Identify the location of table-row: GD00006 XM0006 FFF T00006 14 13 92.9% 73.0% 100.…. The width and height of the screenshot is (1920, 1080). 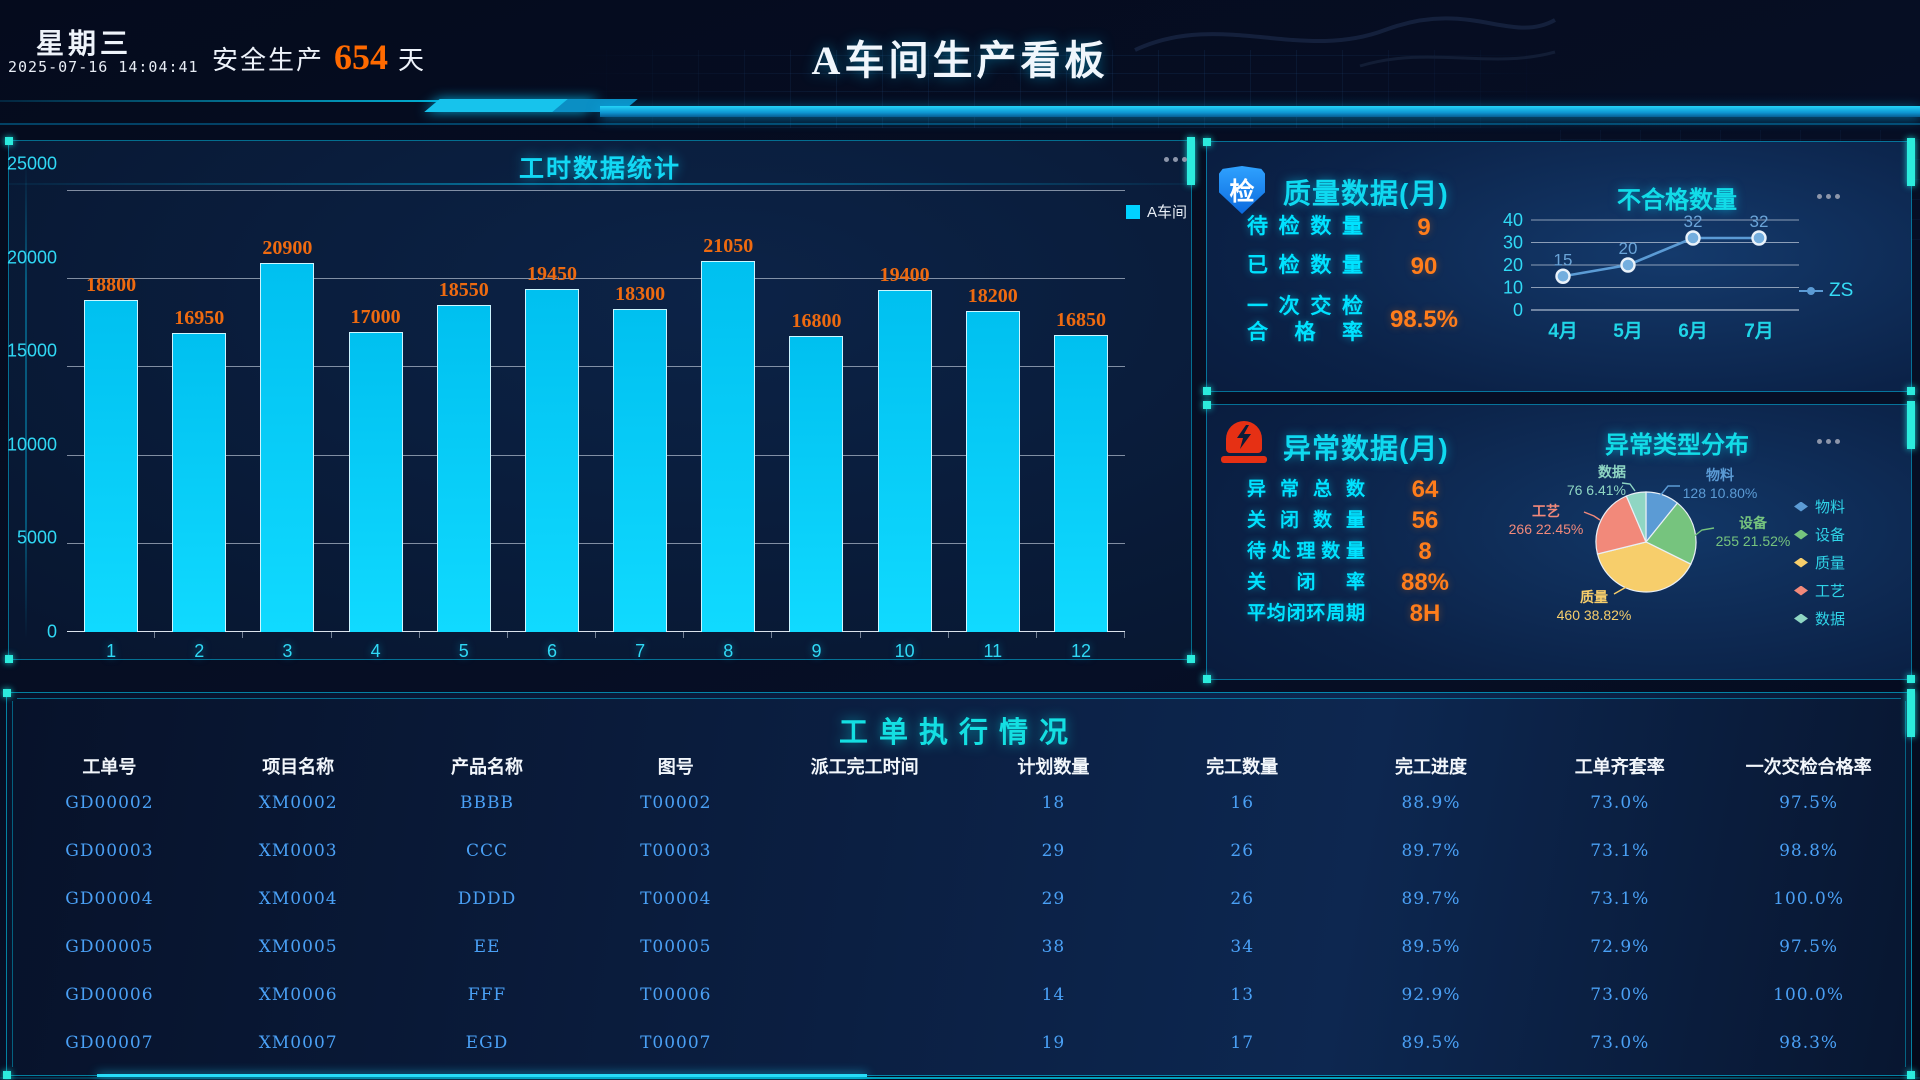
(959, 995).